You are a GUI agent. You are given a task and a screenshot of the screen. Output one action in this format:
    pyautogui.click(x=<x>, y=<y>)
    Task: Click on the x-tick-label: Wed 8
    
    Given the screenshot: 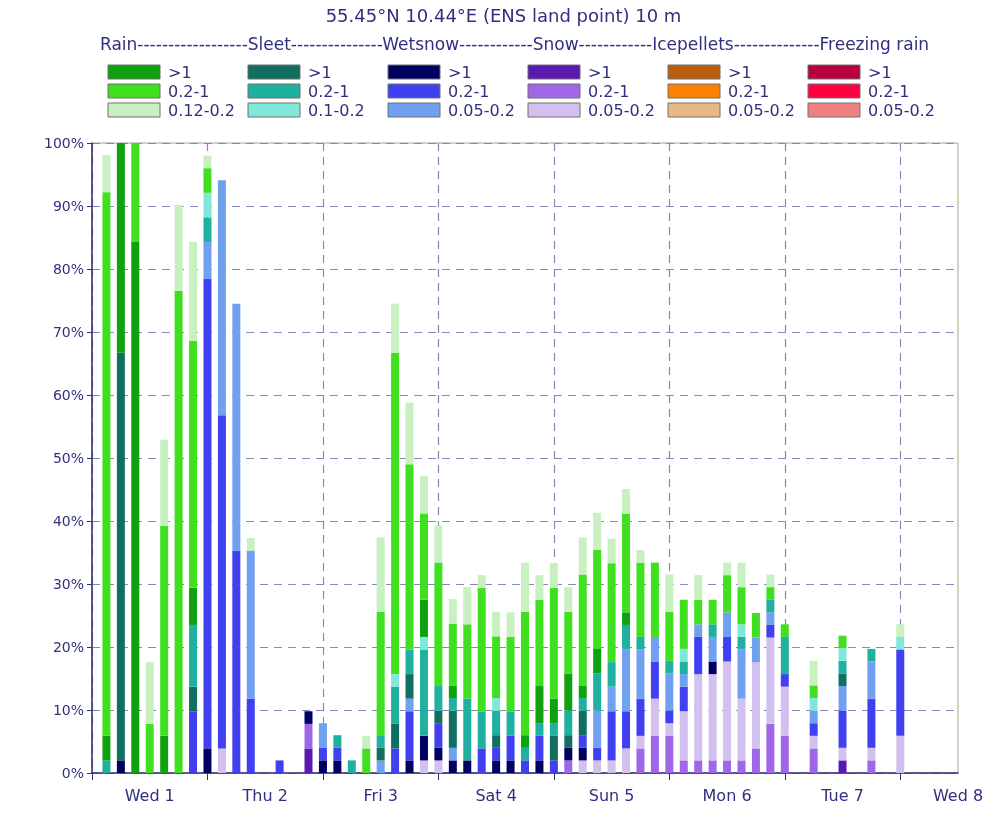 What is the action you would take?
    pyautogui.click(x=958, y=795)
    